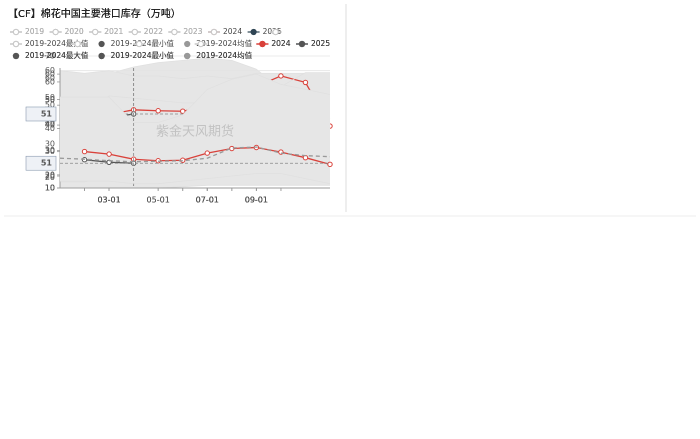  I want to click on legend-label: 2020, so click(74, 31).